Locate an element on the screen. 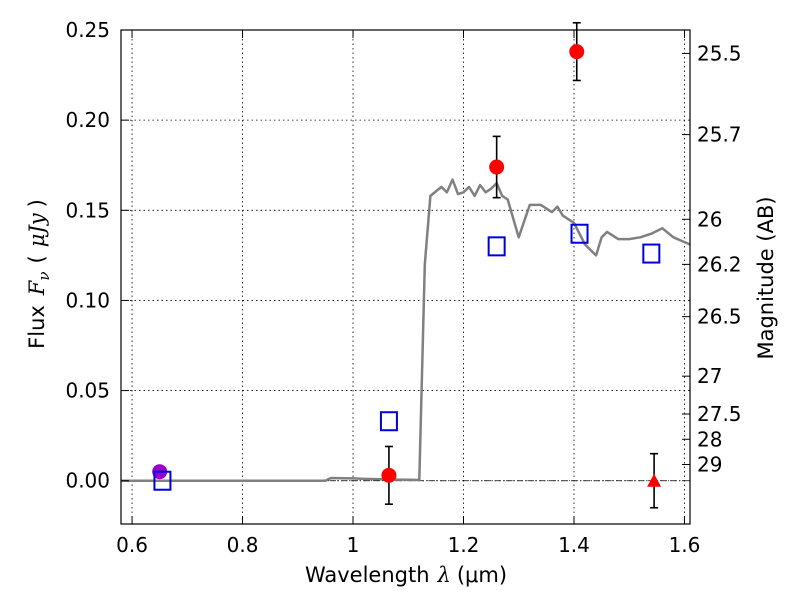 This screenshot has height=600, width=800. x-axis-label: Wavelength λ (μm) is located at coordinates (406, 575).